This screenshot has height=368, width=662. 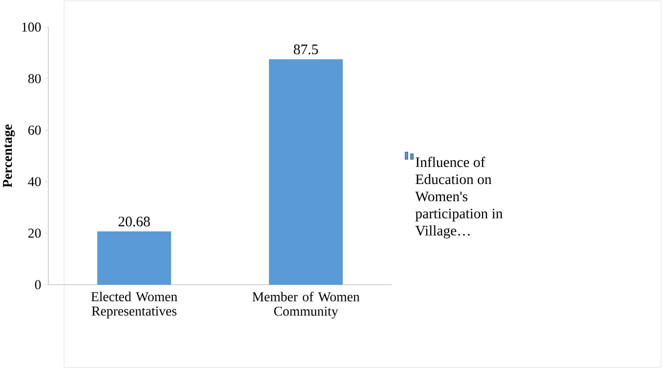 What do you see at coordinates (34, 130) in the screenshot?
I see `y-tick-label: 60` at bounding box center [34, 130].